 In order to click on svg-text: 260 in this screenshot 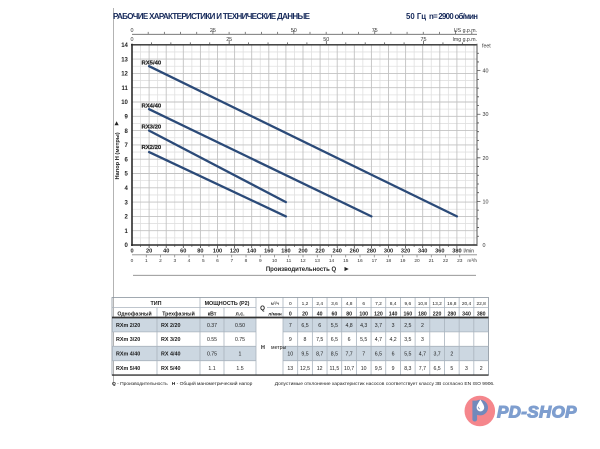, I will do `click(354, 252)`.